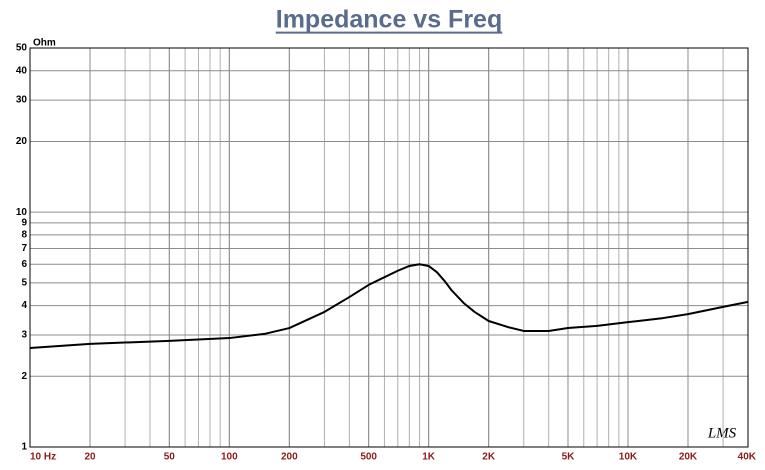  I want to click on x-tick-label: 1K, so click(429, 457).